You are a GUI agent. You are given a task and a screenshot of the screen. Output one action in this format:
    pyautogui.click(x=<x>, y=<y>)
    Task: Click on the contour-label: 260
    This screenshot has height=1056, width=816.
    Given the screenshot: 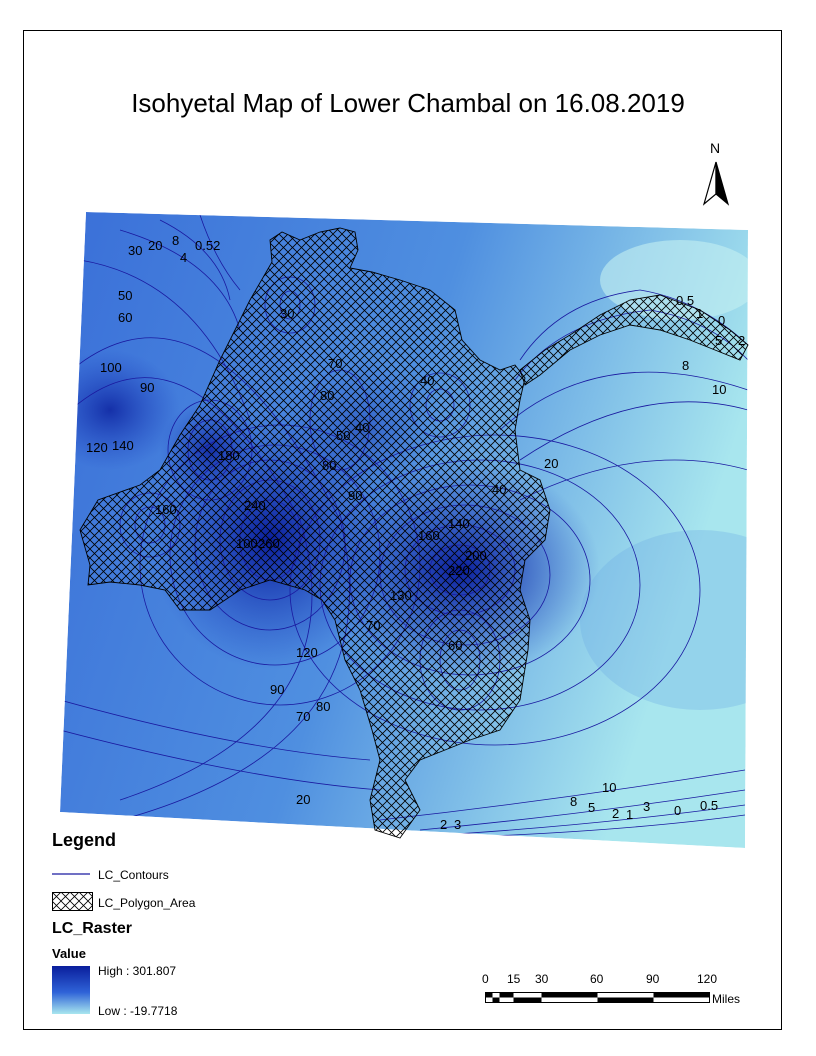 What is the action you would take?
    pyautogui.click(x=269, y=543)
    